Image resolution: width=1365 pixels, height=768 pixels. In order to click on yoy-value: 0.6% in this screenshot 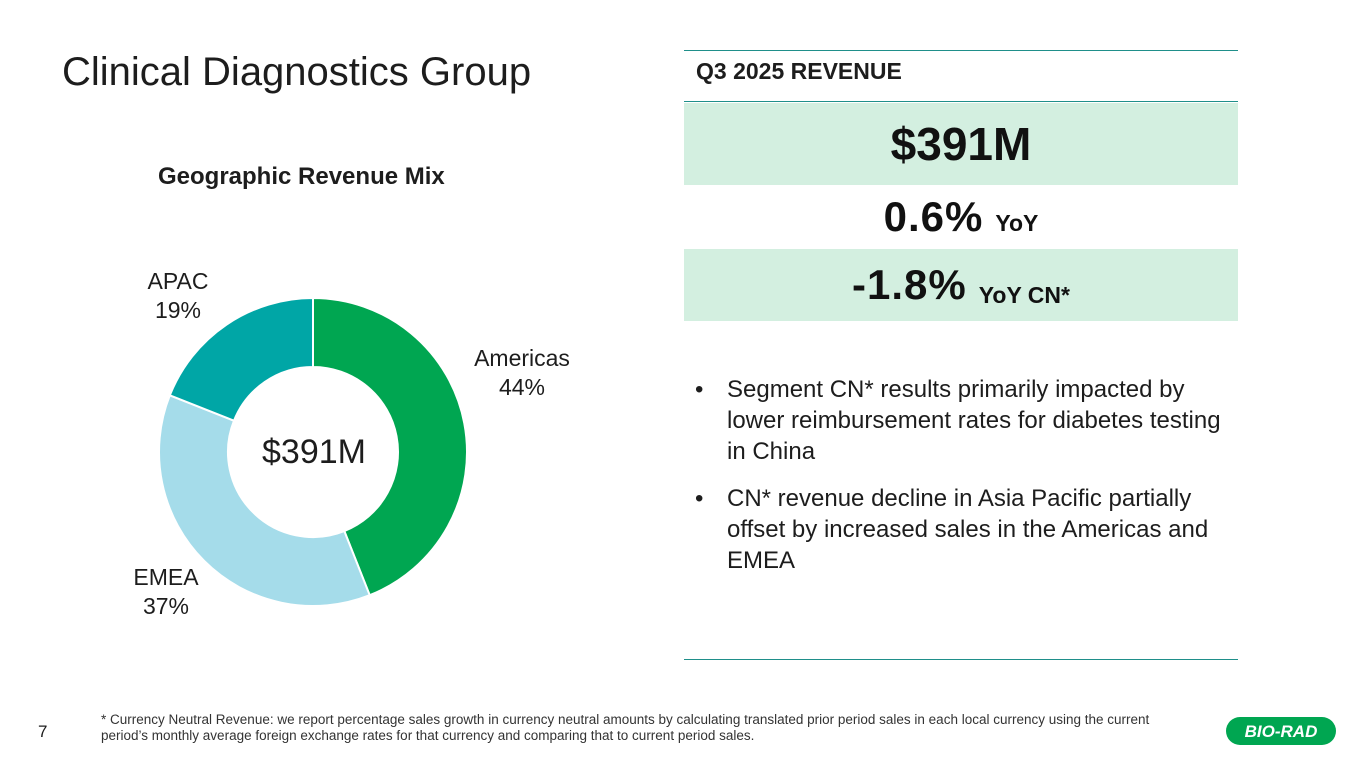, I will do `click(933, 216)`.